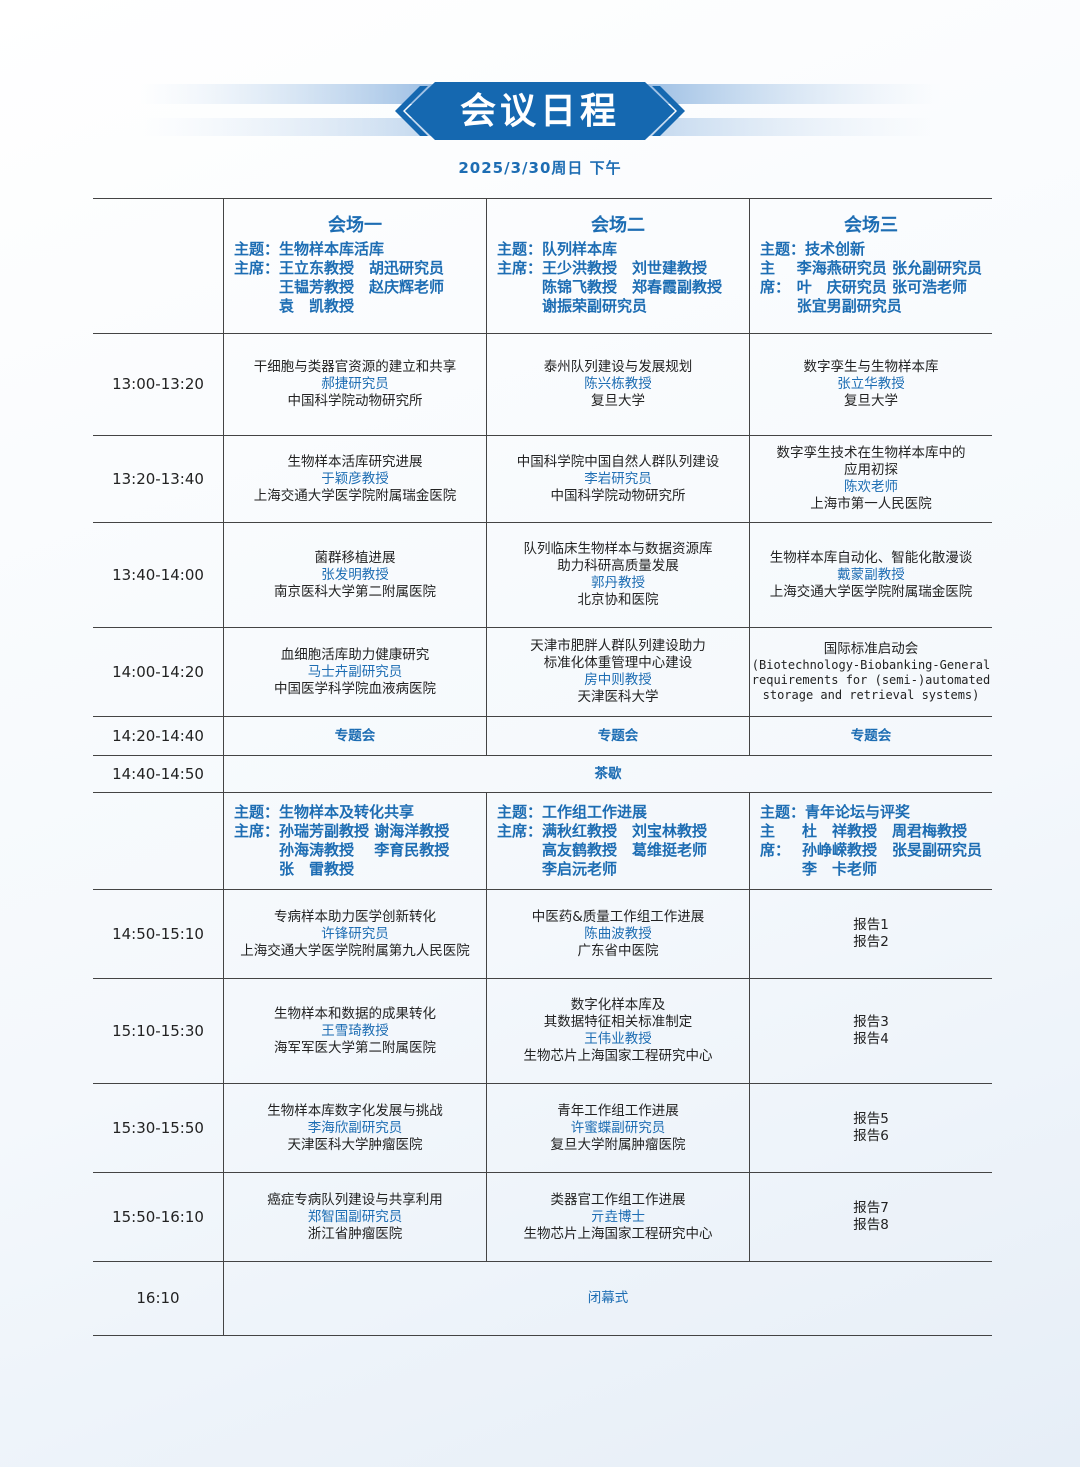 The width and height of the screenshot is (1080, 1467). I want to click on talk-cell: 报告1 报告2, so click(870, 934).